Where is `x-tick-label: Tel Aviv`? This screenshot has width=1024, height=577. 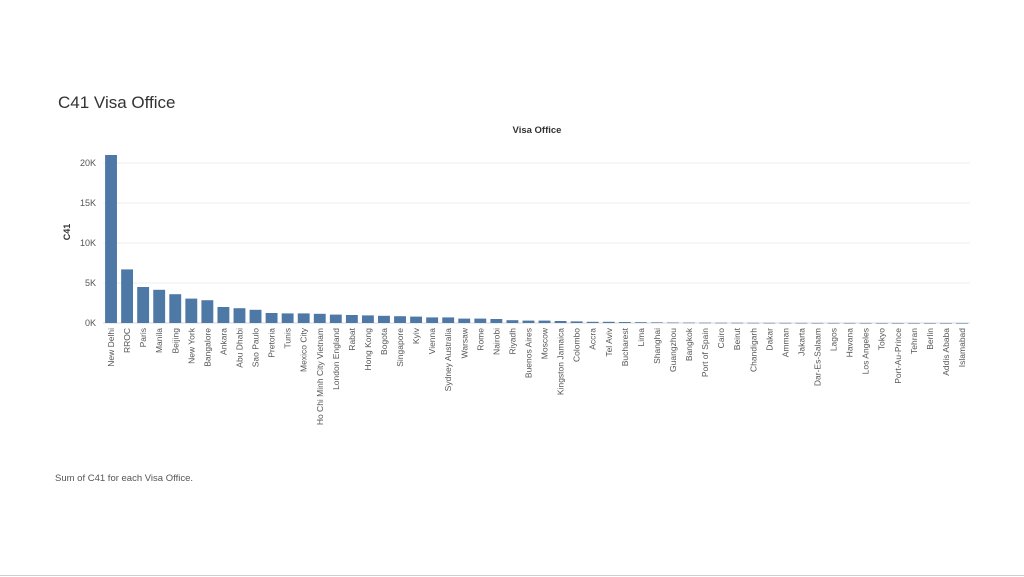
x-tick-label: Tel Aviv is located at coordinates (609, 341).